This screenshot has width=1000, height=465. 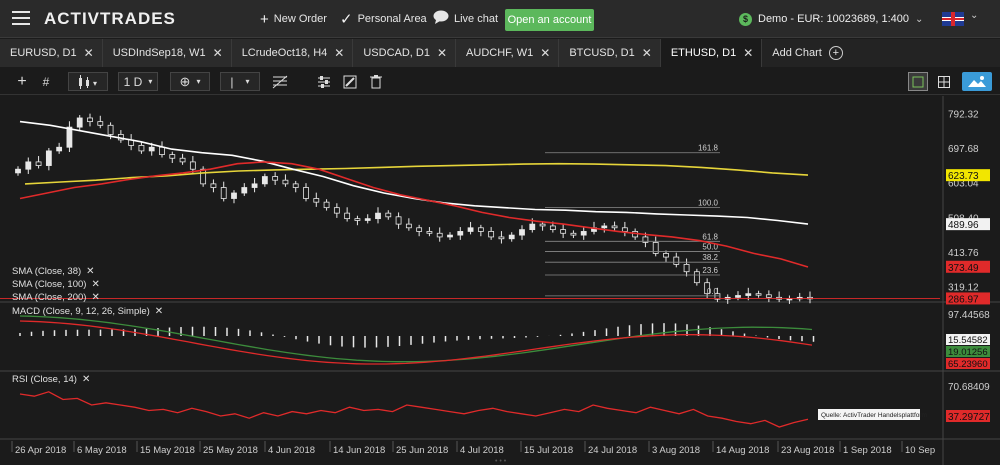 I want to click on chat-bubble-icon, so click(x=441, y=19).